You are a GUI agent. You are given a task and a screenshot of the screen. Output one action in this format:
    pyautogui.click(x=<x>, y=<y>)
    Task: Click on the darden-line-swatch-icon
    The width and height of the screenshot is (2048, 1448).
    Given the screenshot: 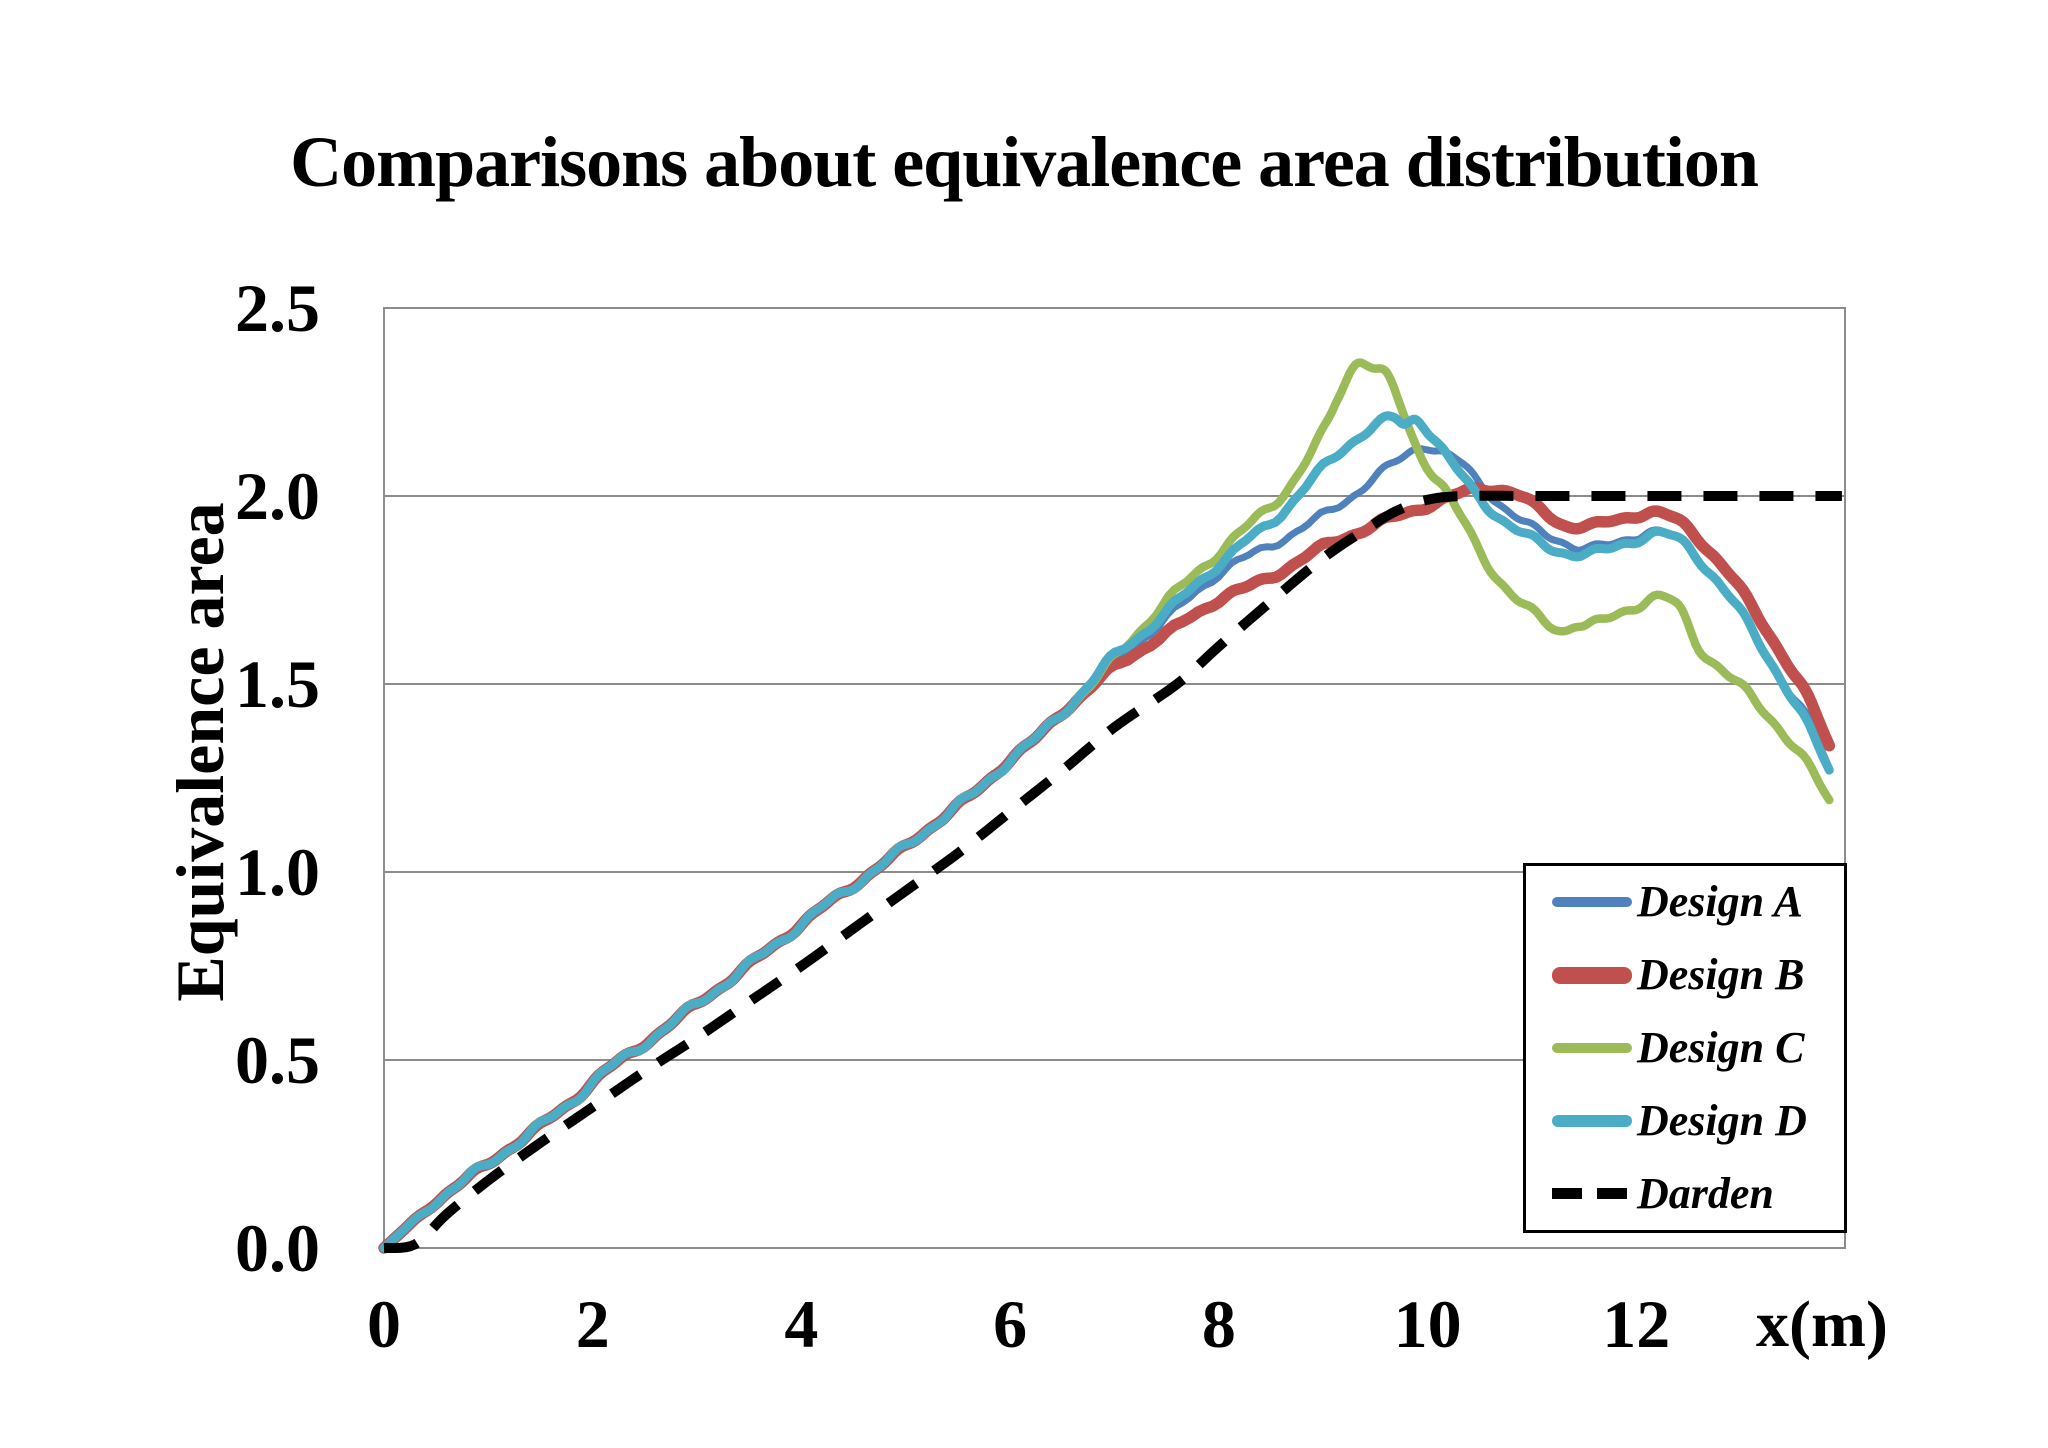 What is the action you would take?
    pyautogui.click(x=1592, y=1194)
    